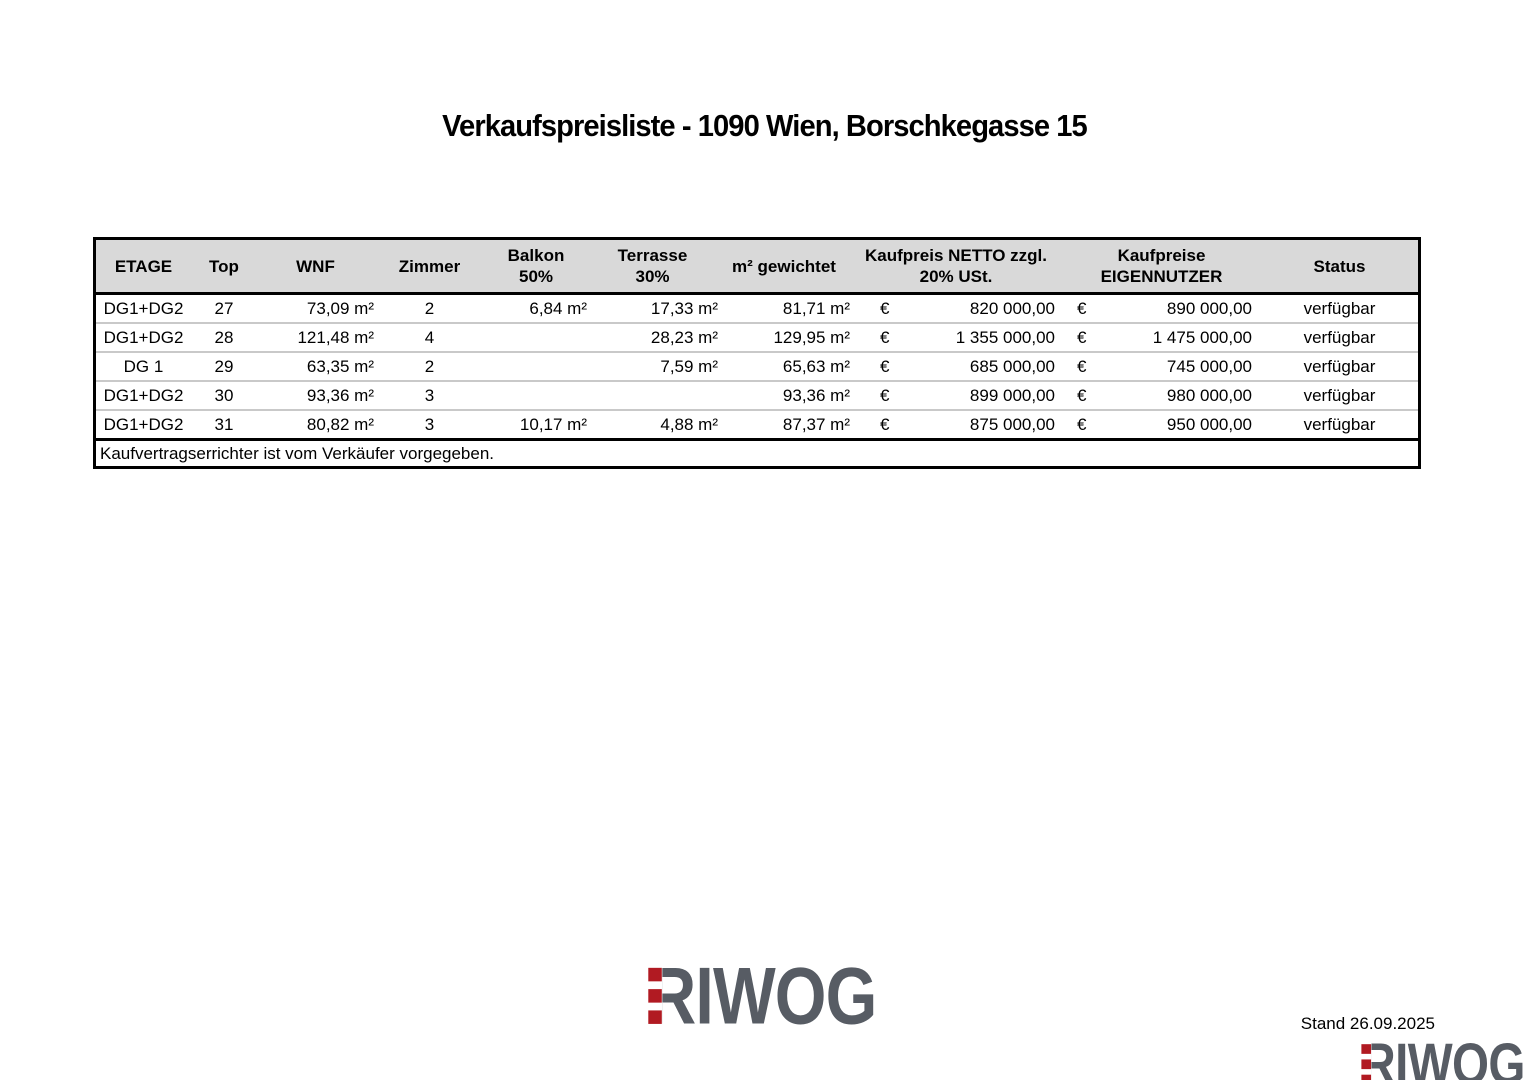  Describe the element at coordinates (1012, 395) in the screenshot. I see `amount: 899 000,00` at that location.